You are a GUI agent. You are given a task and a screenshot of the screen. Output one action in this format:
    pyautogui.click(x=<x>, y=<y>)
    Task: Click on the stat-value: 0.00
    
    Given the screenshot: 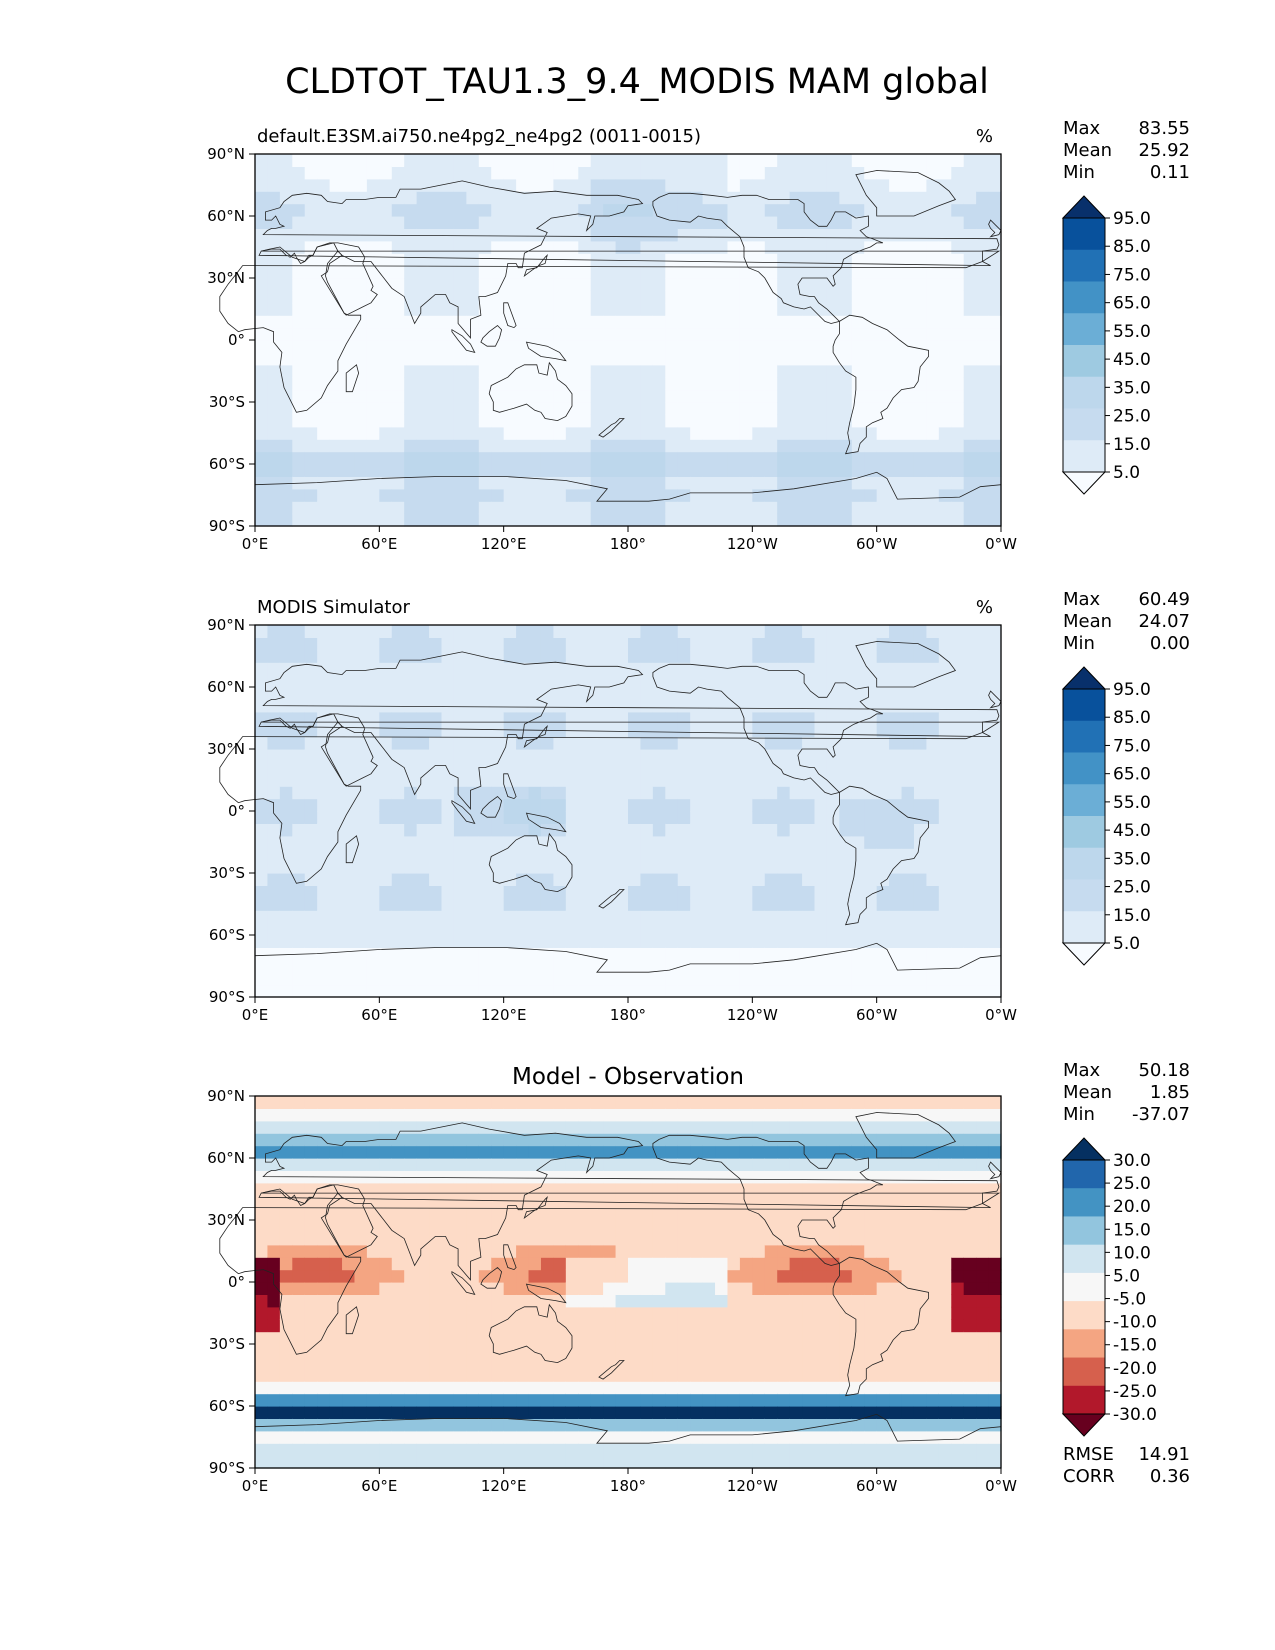 What is the action you would take?
    pyautogui.click(x=1170, y=643)
    